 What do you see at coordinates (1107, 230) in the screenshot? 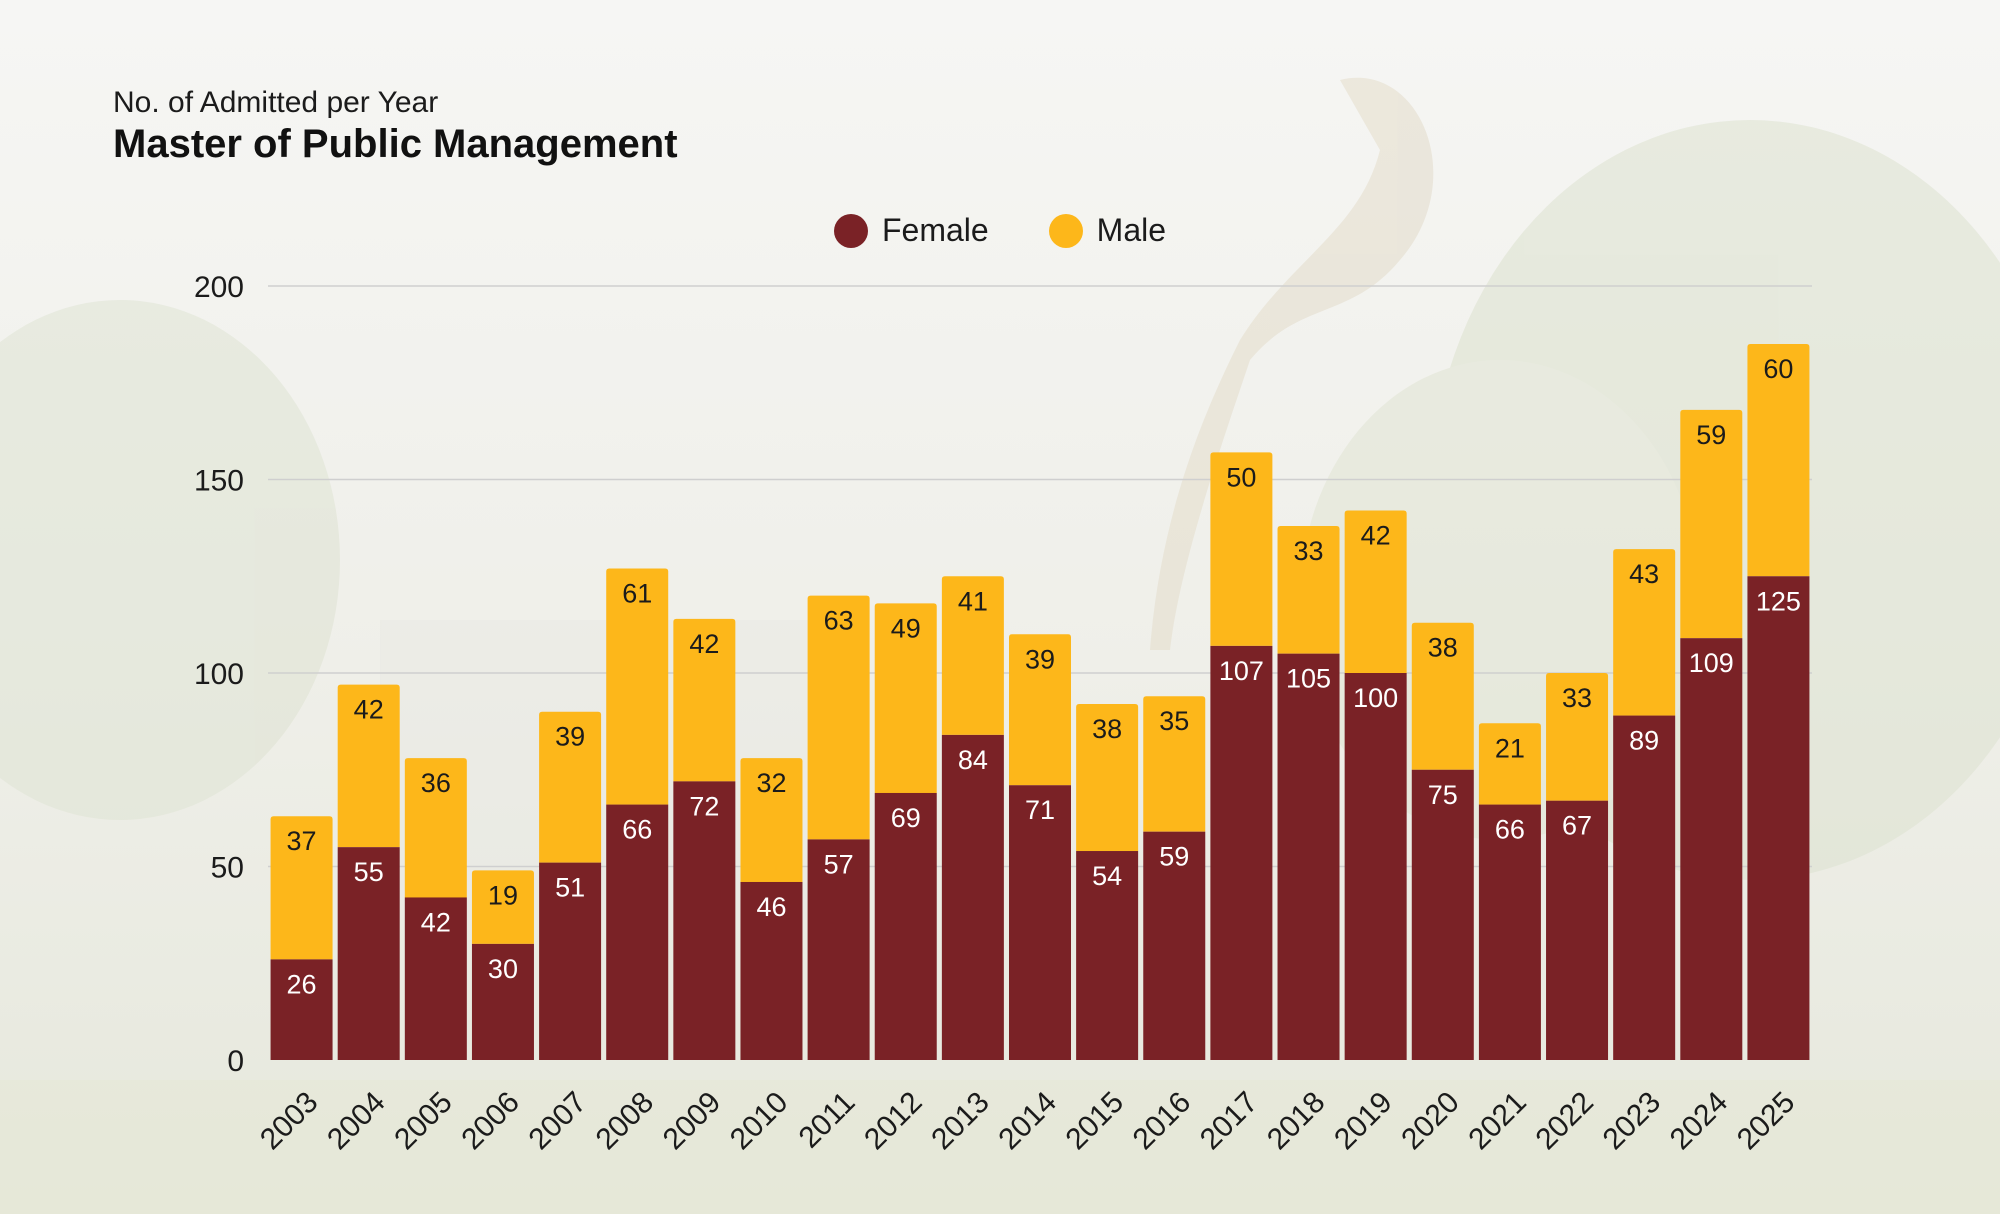
I see `legend-item-male: Male` at bounding box center [1107, 230].